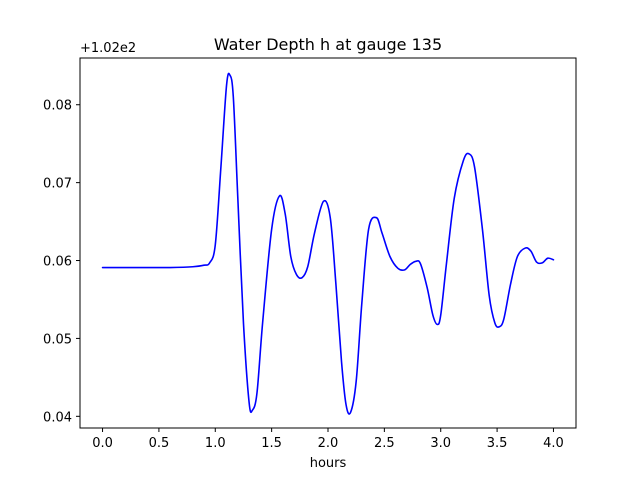 Image resolution: width=640 pixels, height=485 pixels. What do you see at coordinates (440, 443) in the screenshot?
I see `x-tick-label: 3.0` at bounding box center [440, 443].